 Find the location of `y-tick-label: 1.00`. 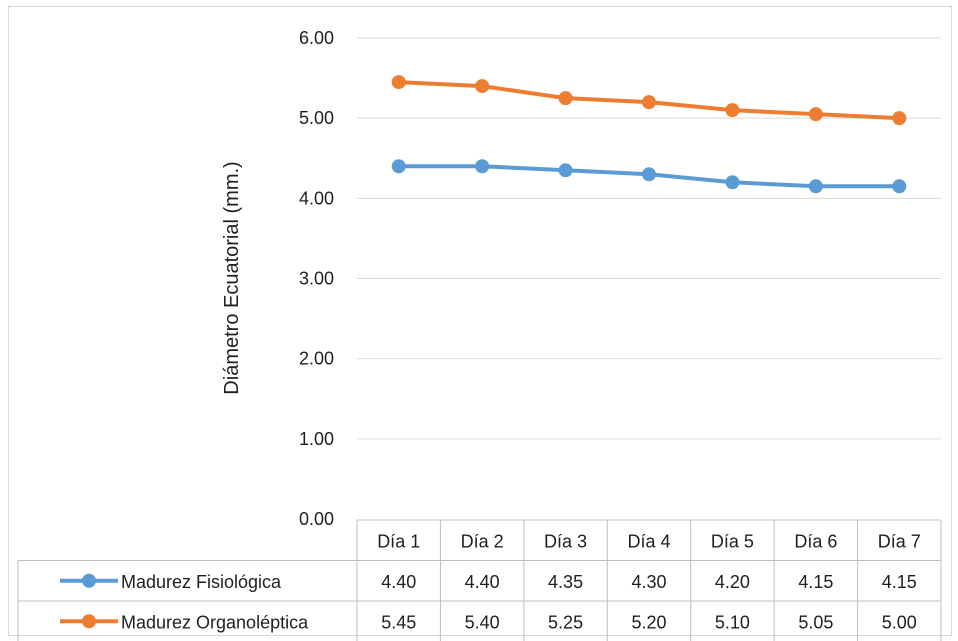

y-tick-label: 1.00 is located at coordinates (316, 439).